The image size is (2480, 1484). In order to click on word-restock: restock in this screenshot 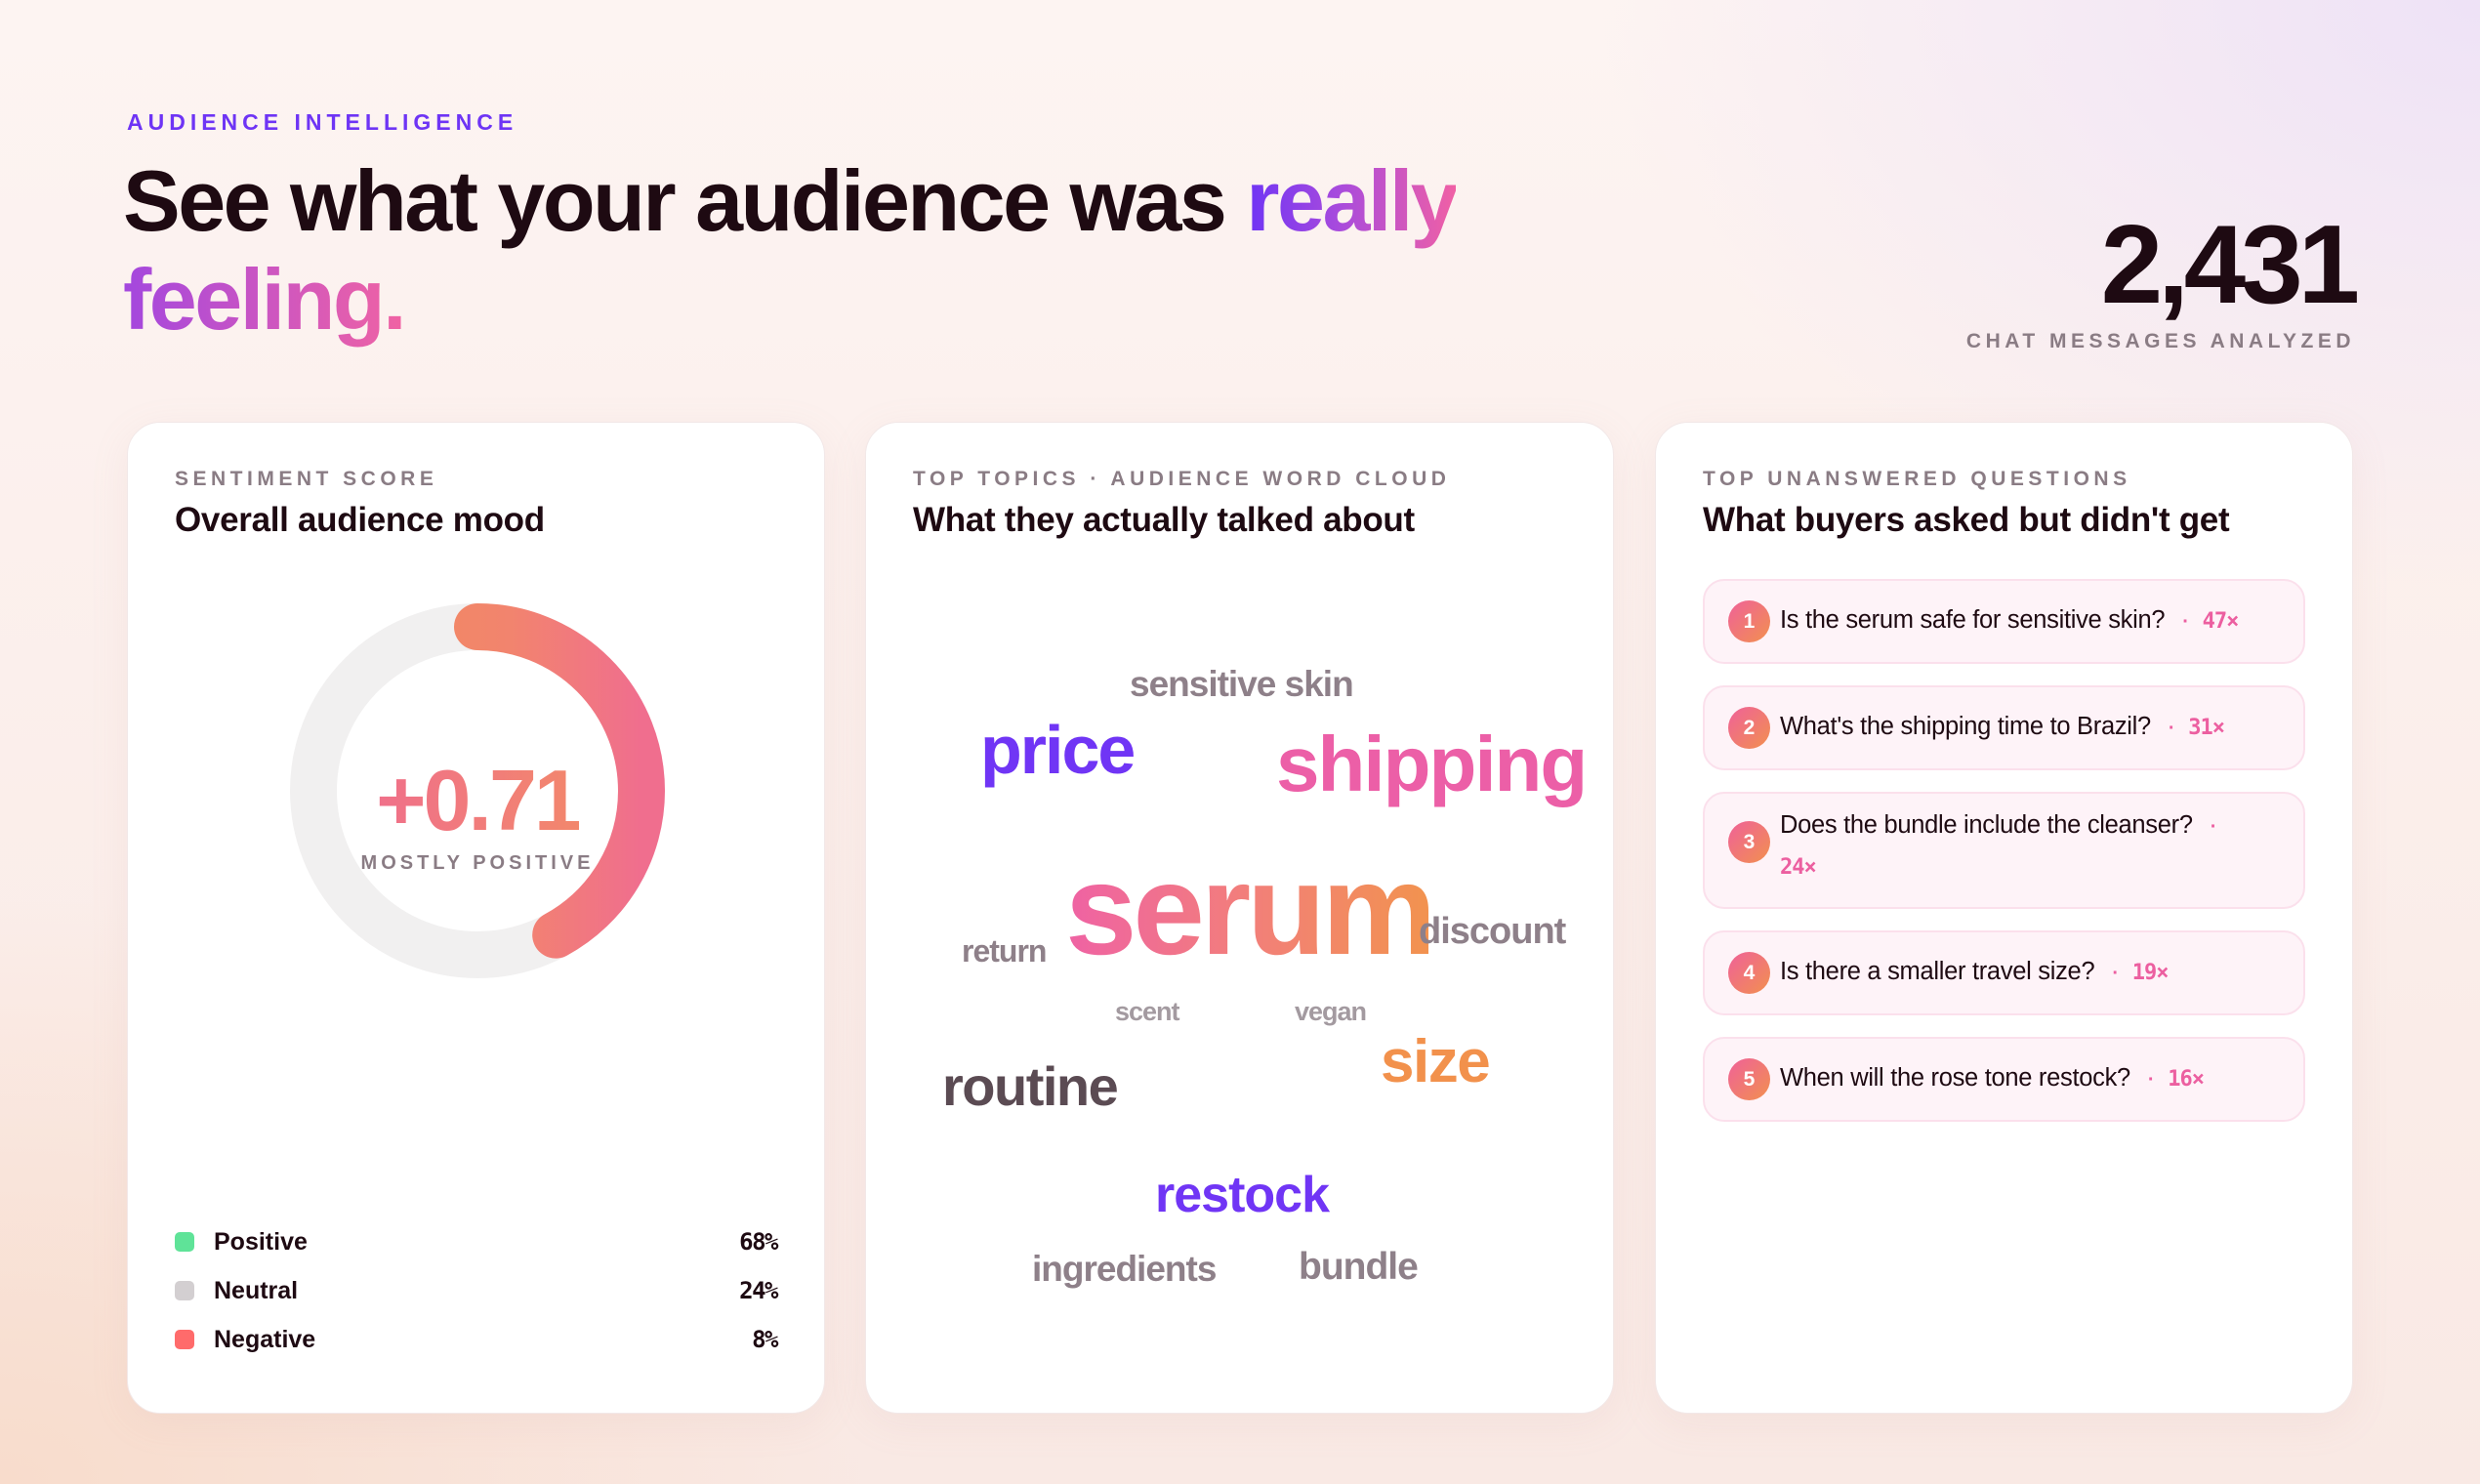, I will do `click(1242, 1195)`.